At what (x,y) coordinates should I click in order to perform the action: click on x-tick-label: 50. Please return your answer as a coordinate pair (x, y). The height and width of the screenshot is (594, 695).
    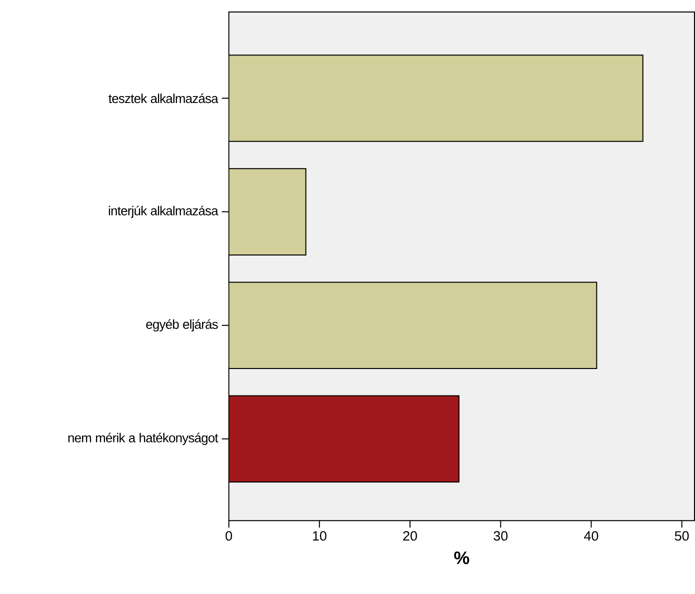
    Looking at the image, I should click on (681, 536).